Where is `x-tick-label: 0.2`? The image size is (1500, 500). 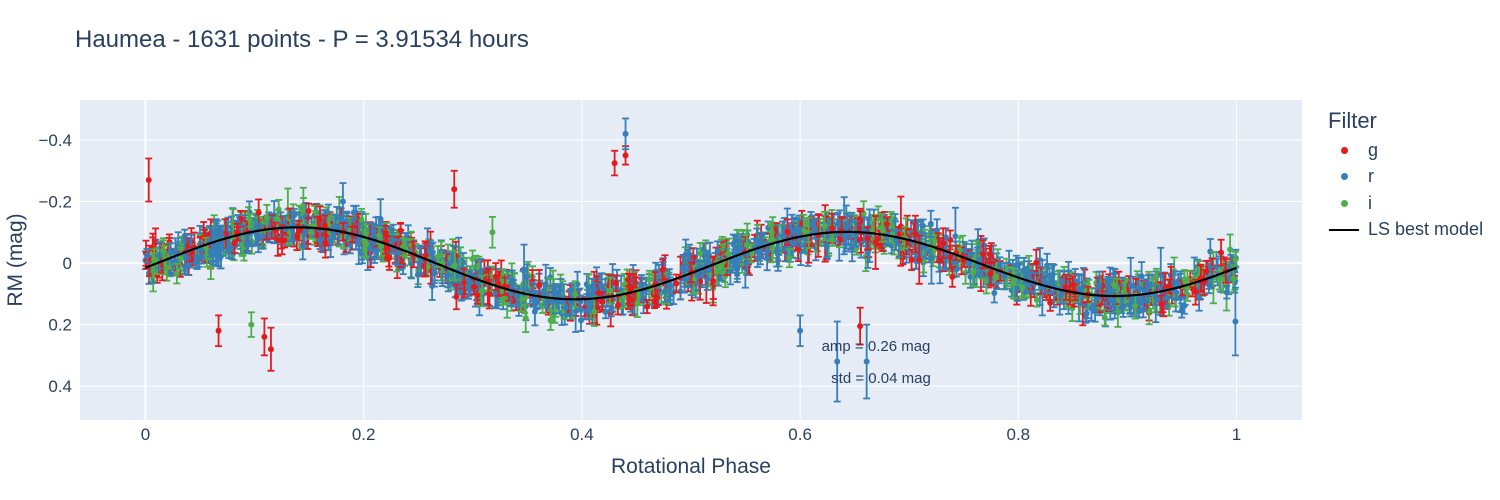
x-tick-label: 0.2 is located at coordinates (364, 434).